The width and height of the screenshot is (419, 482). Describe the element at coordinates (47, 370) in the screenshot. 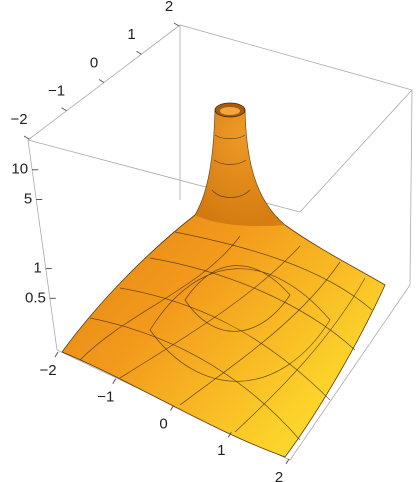

I see `x-tick-label: −2` at that location.